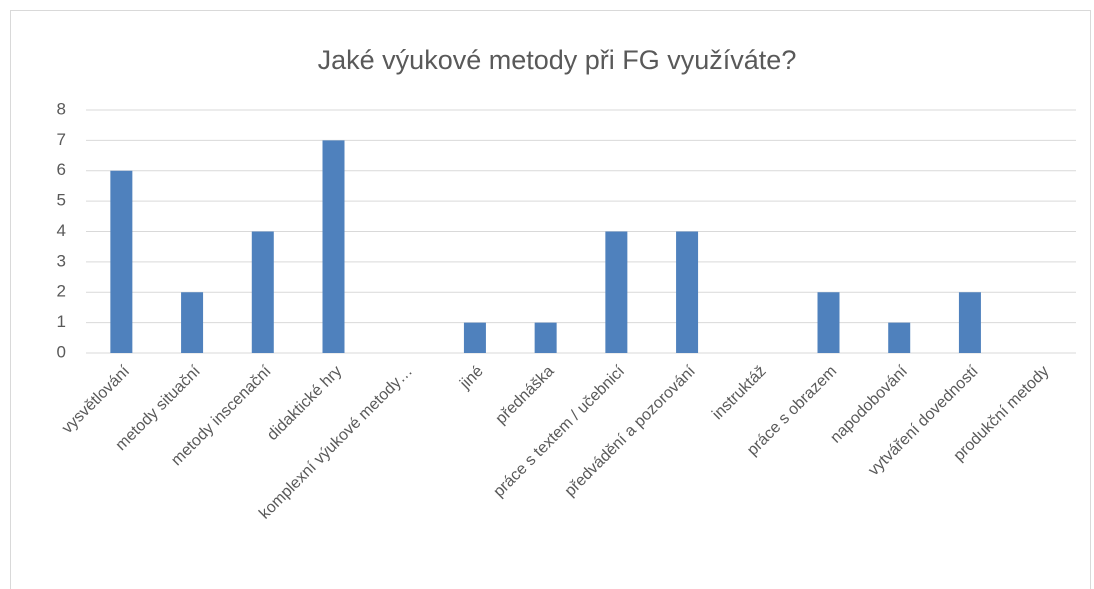  Describe the element at coordinates (304, 403) in the screenshot. I see `x-tick-label: didaktické hry` at that location.